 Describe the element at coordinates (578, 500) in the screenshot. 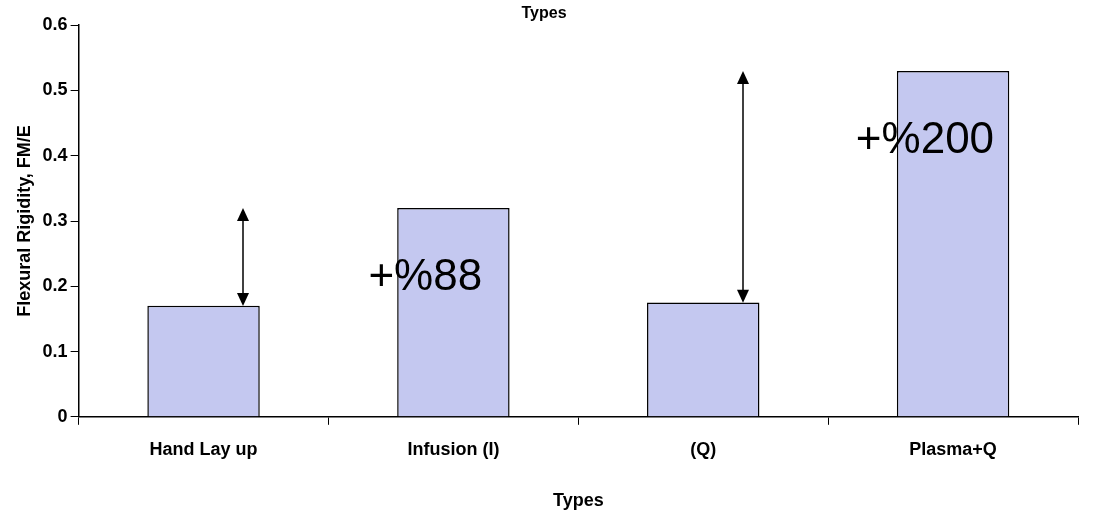

I see `x-axis-title: Types` at that location.